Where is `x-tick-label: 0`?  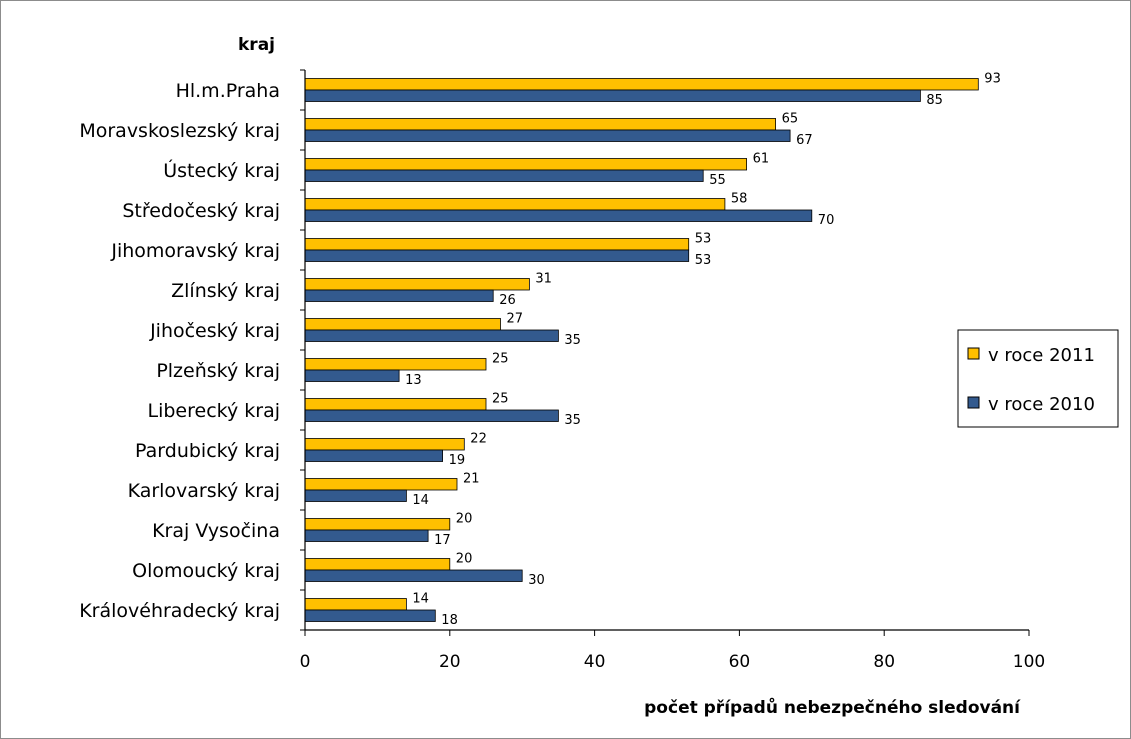
x-tick-label: 0 is located at coordinates (305, 662).